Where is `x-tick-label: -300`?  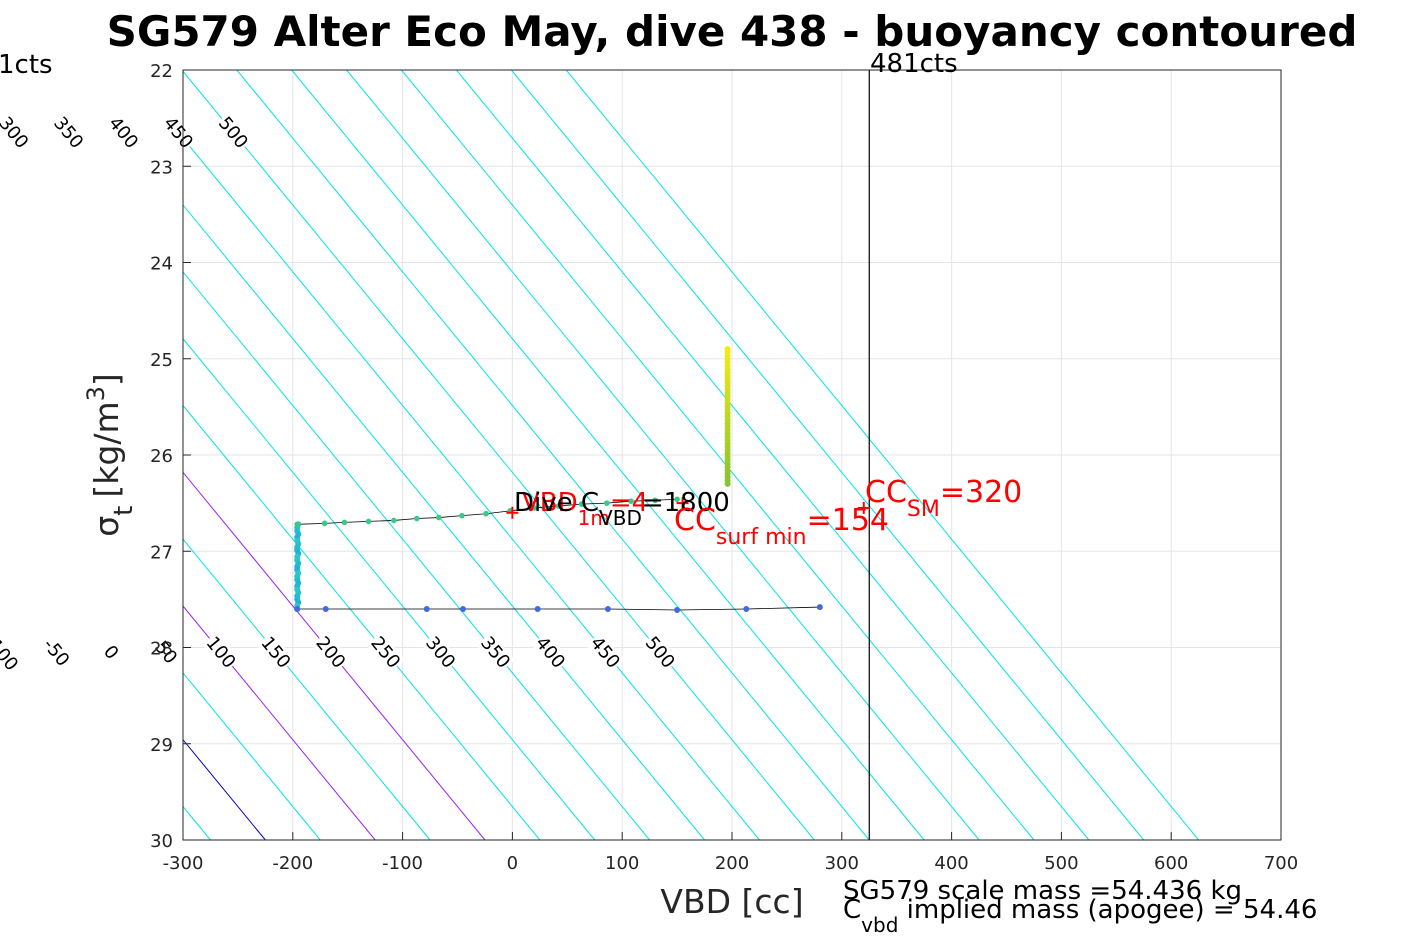 x-tick-label: -300 is located at coordinates (183, 863).